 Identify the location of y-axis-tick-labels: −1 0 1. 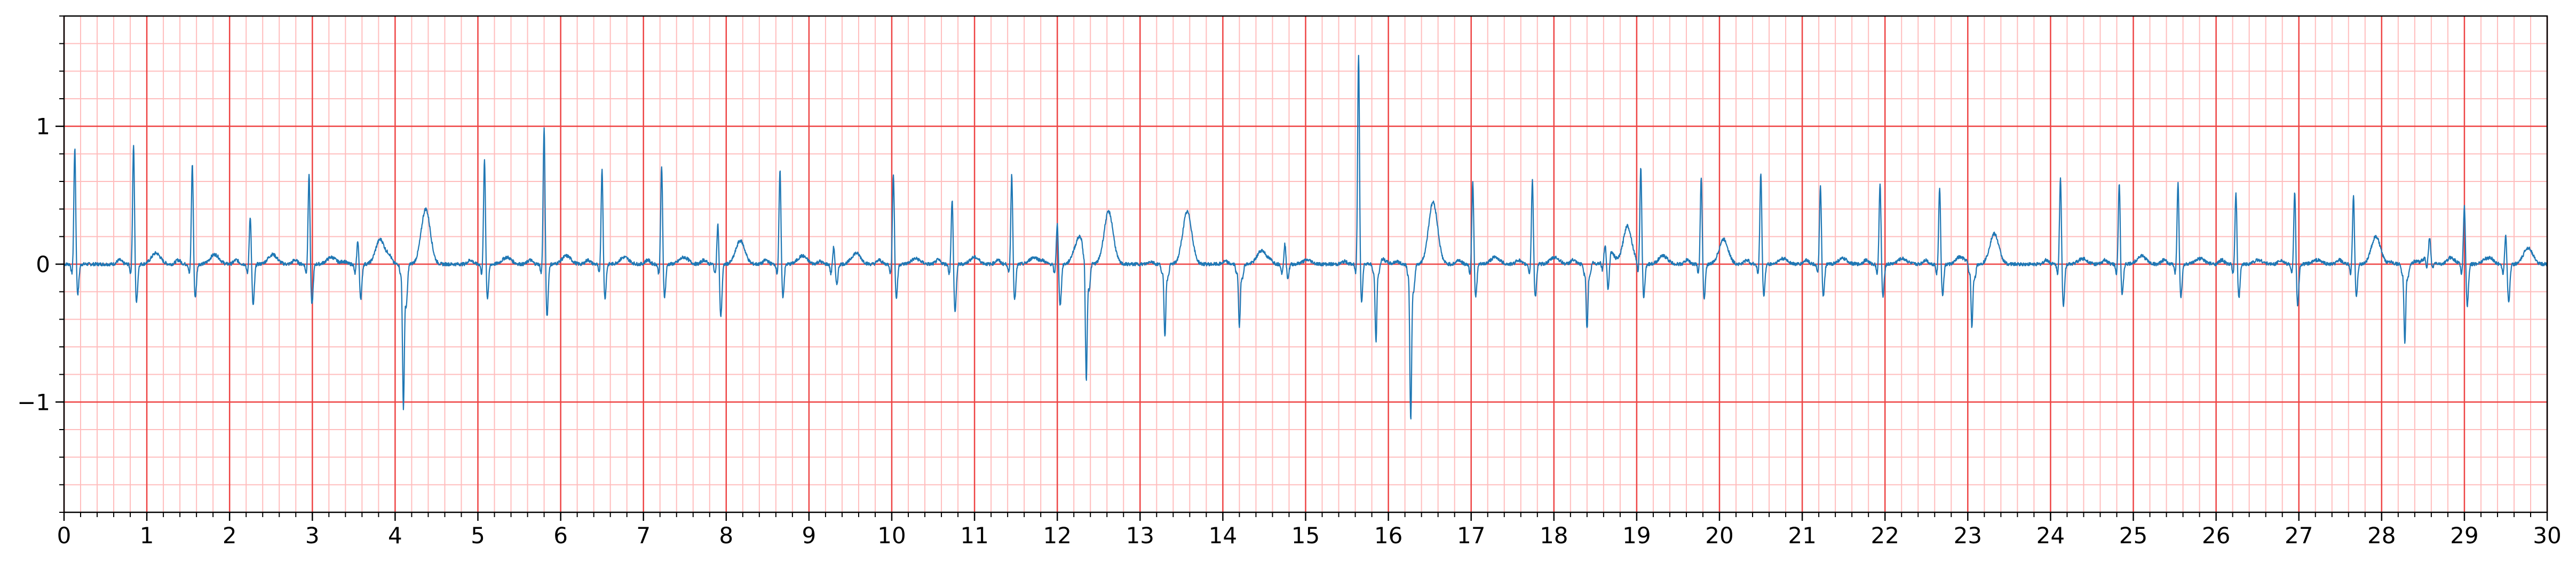
(33, 265).